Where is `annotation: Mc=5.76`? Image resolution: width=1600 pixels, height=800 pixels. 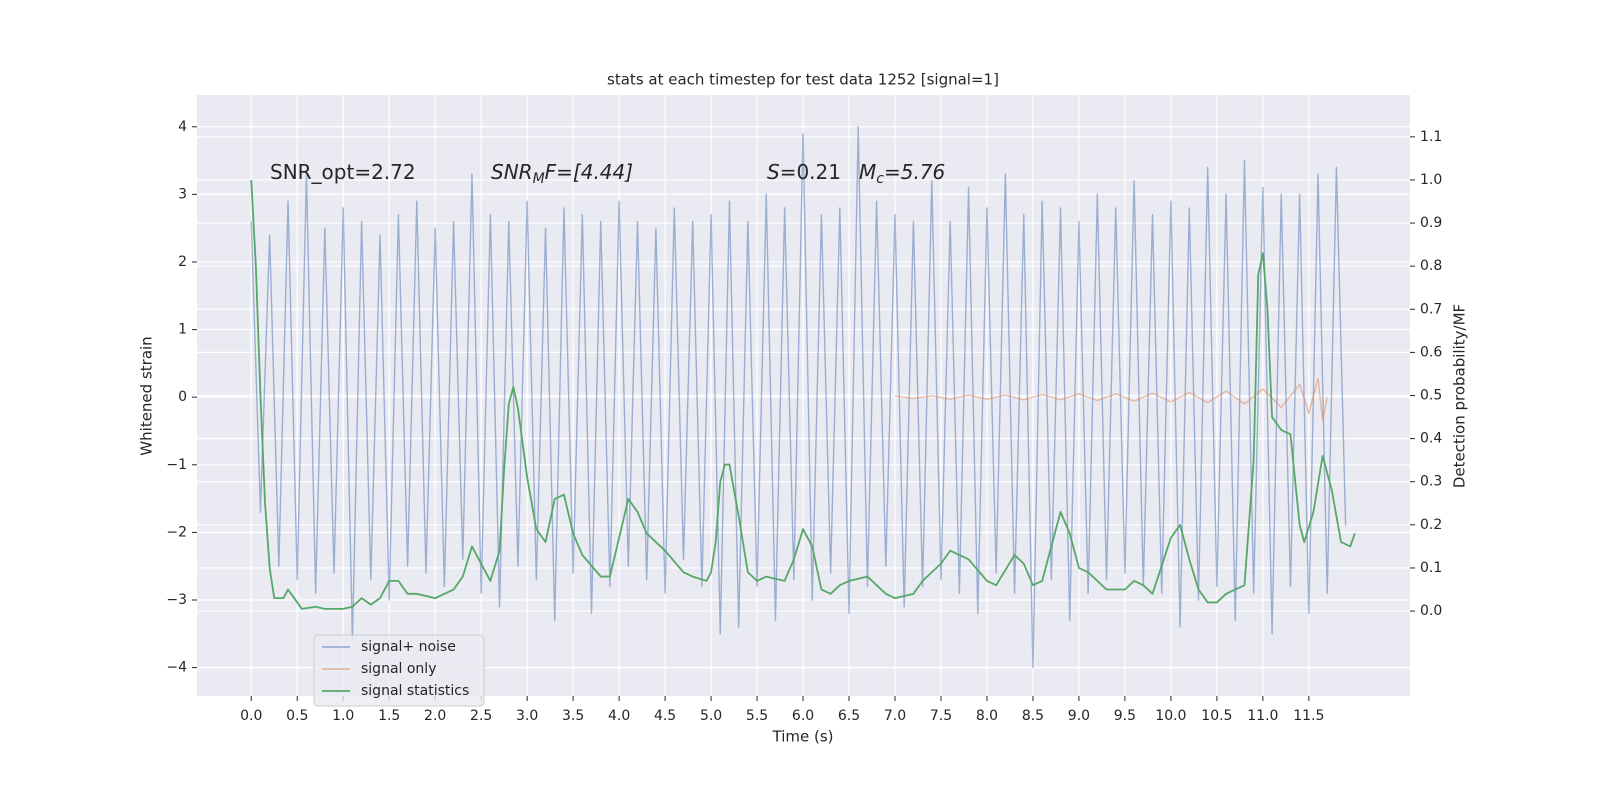
annotation: Mc=5.76 is located at coordinates (902, 174).